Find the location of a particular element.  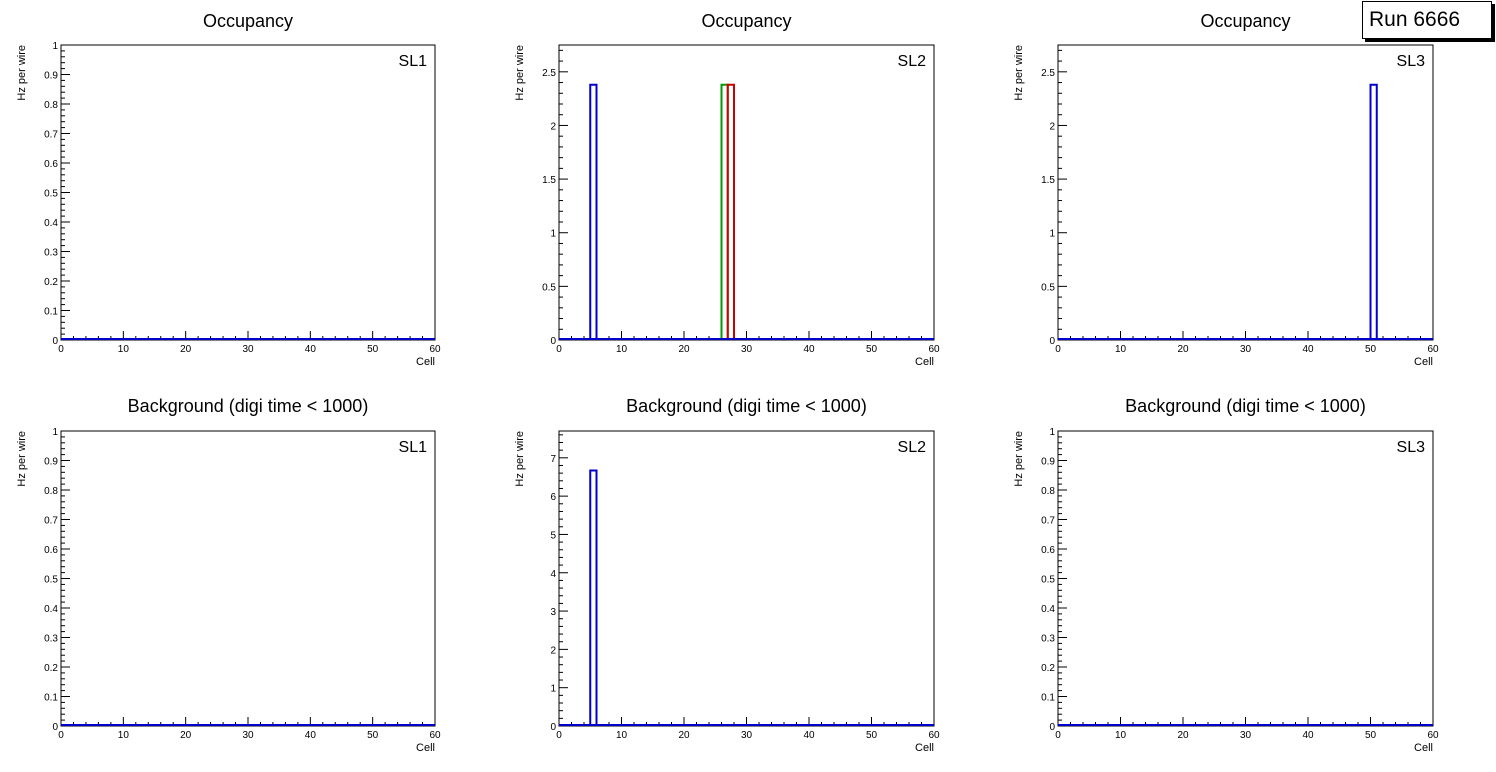

run-label: Run 6666 is located at coordinates (1415, 19).